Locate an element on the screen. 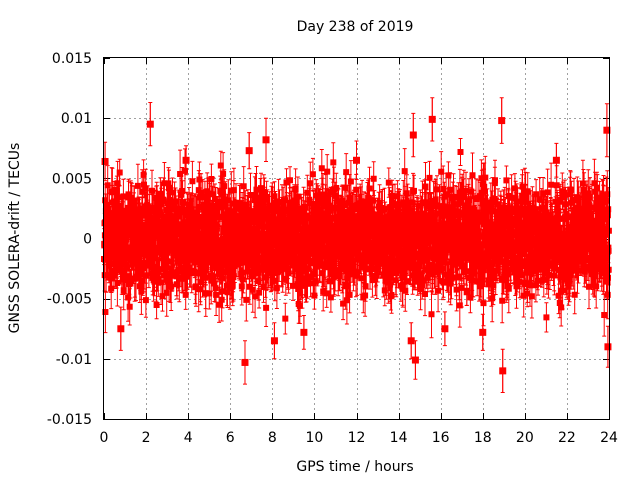  x-tick-label: 16 is located at coordinates (441, 438).